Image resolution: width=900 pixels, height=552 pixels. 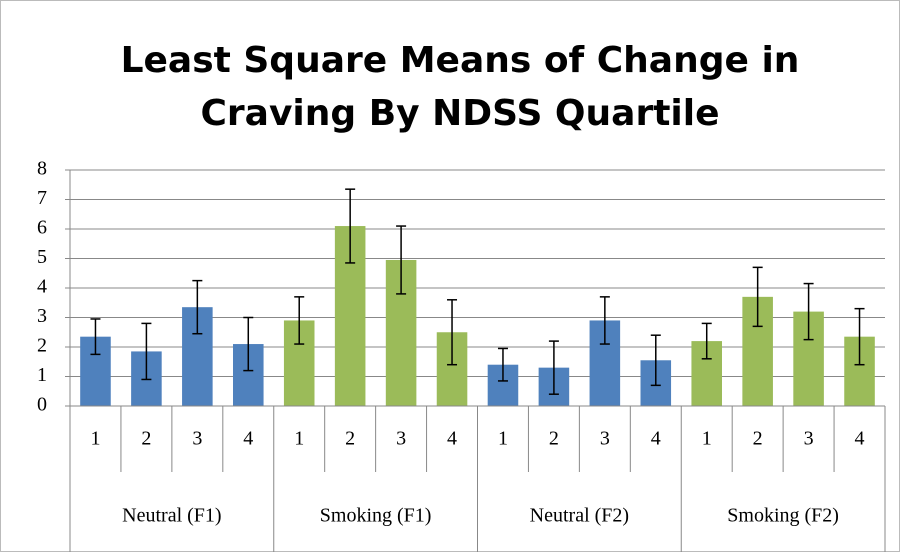 I want to click on group-label: Neutral (F1), so click(x=171, y=516).